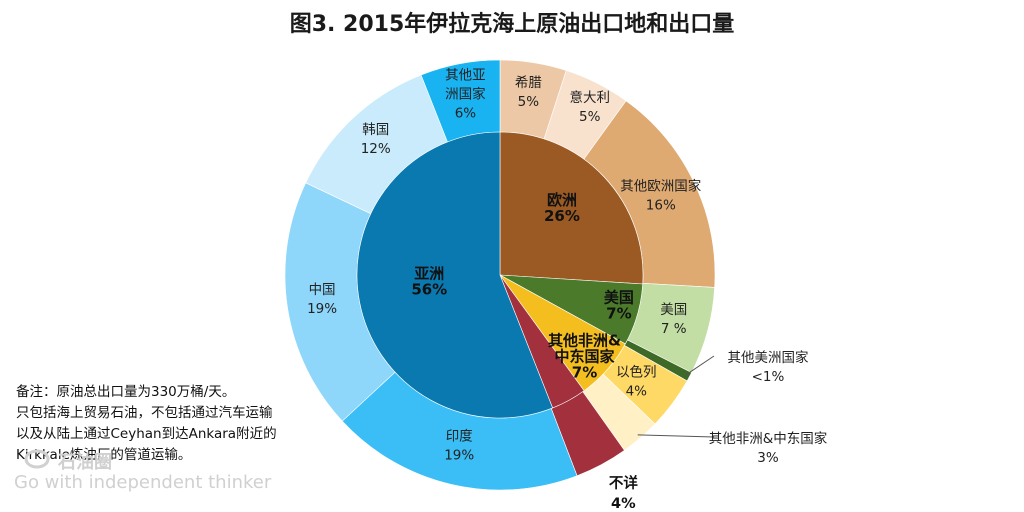  Describe the element at coordinates (673, 319) in the screenshot. I see `outer-label-3: 美国 7 %` at that location.